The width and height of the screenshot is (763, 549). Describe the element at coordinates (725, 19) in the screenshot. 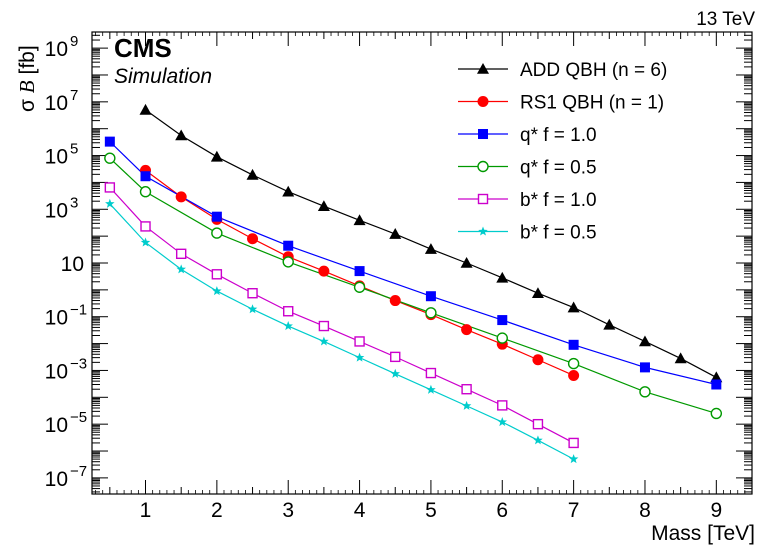

I see `energy-label: 13 TeV` at that location.